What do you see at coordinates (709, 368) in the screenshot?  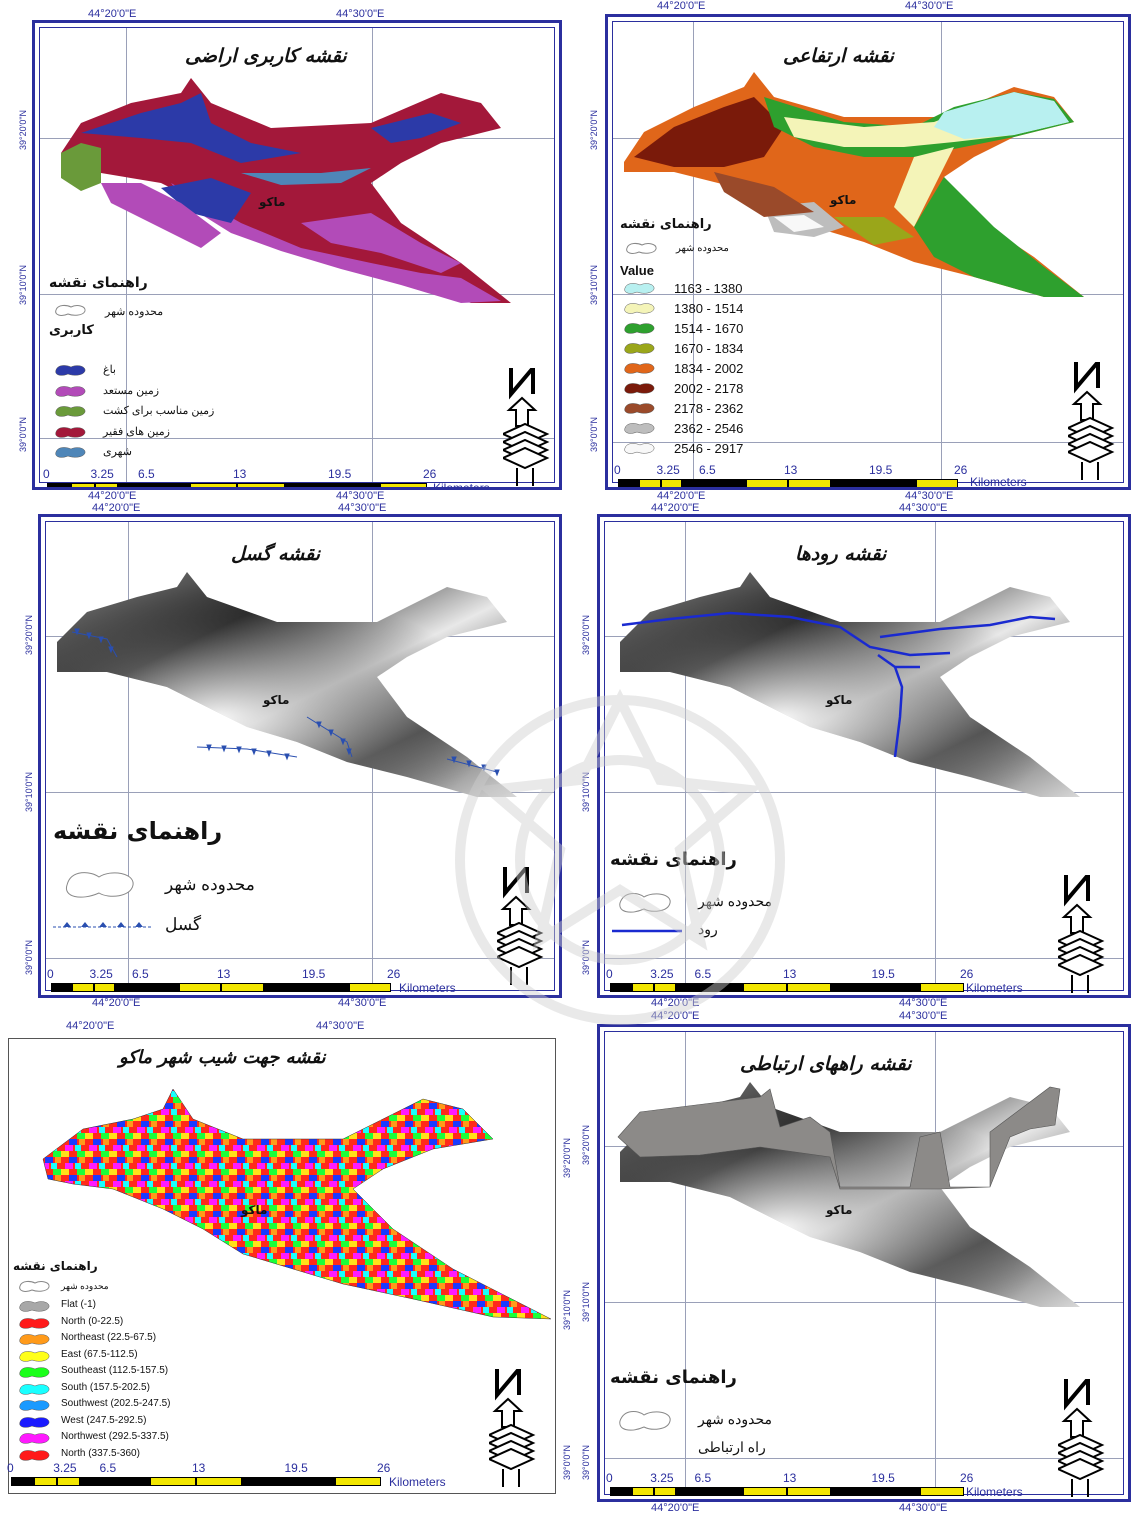 I see `legend-label: 1834 - 2002` at bounding box center [709, 368].